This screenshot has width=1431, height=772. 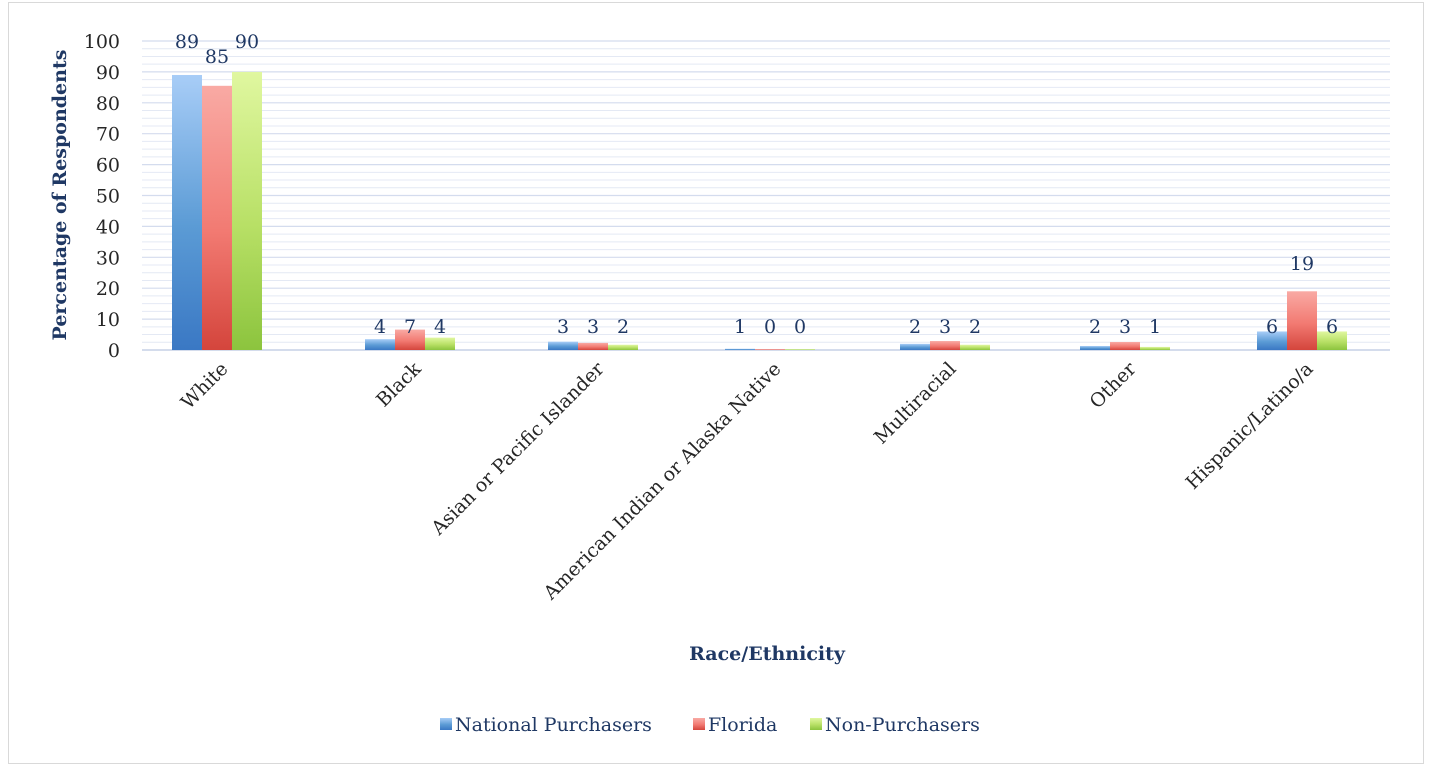 What do you see at coordinates (108, 227) in the screenshot?
I see `y-tick-label: 40` at bounding box center [108, 227].